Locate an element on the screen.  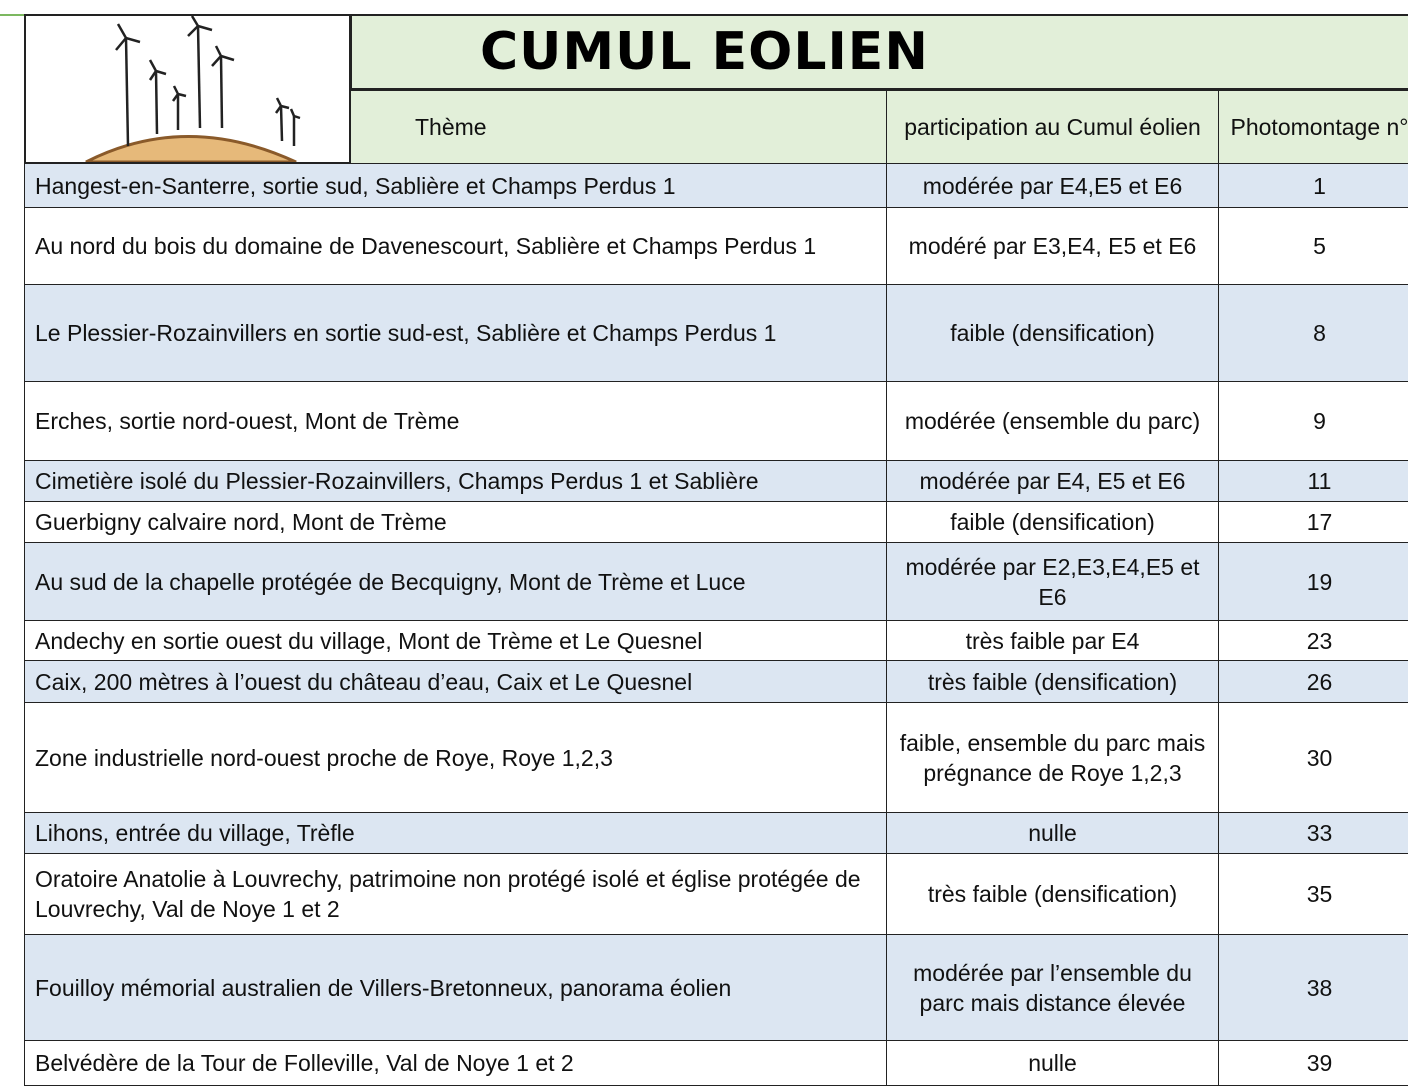
participation-cell: très faible par E4 is located at coordinates (1052, 640).